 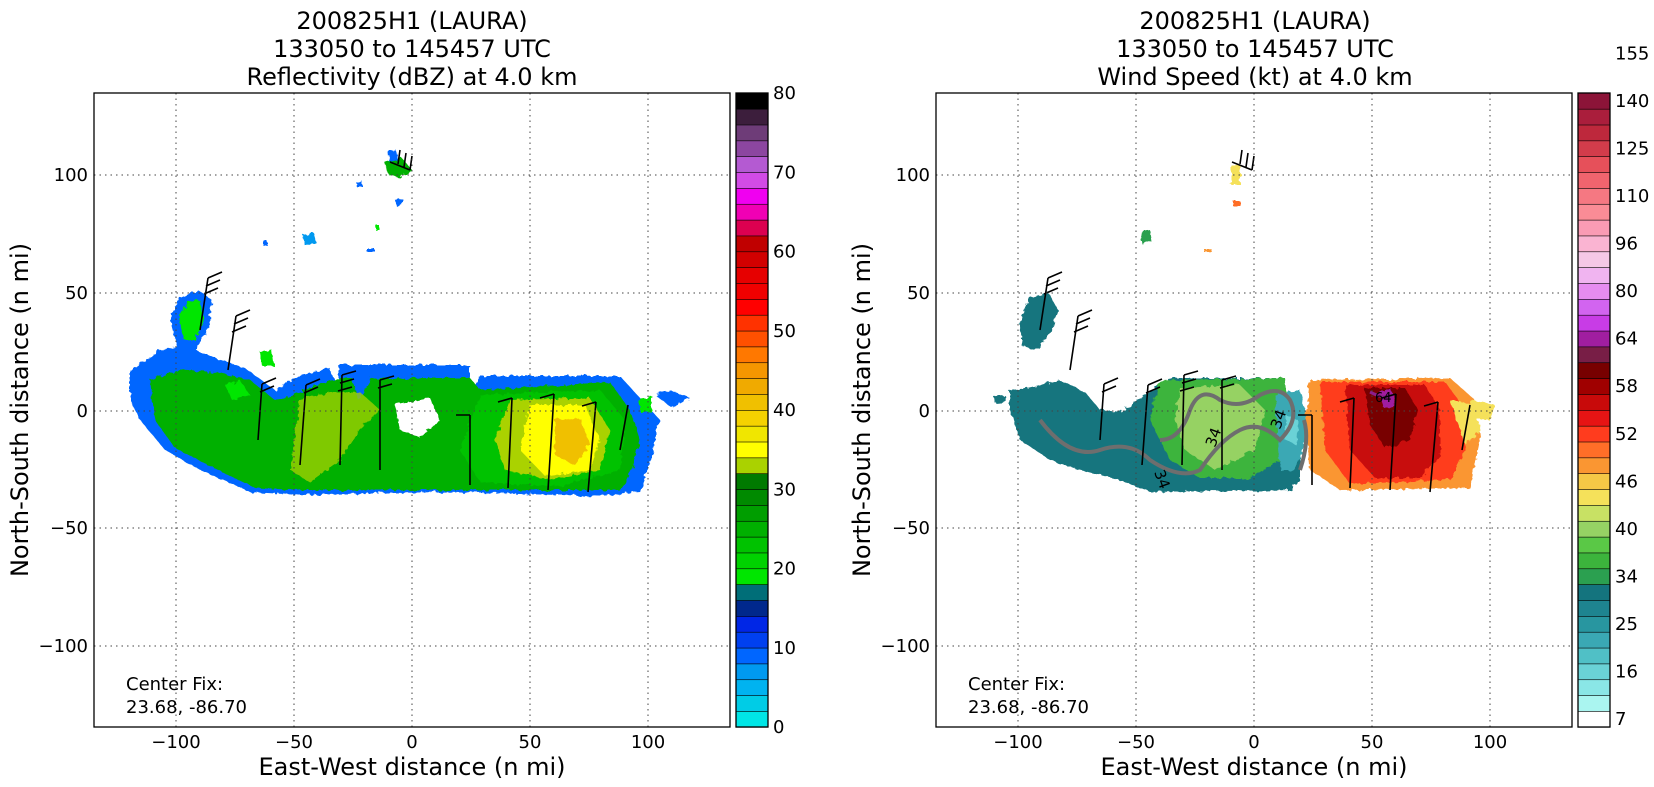 I want to click on colorbar-tick-label: 110, so click(x=1632, y=196).